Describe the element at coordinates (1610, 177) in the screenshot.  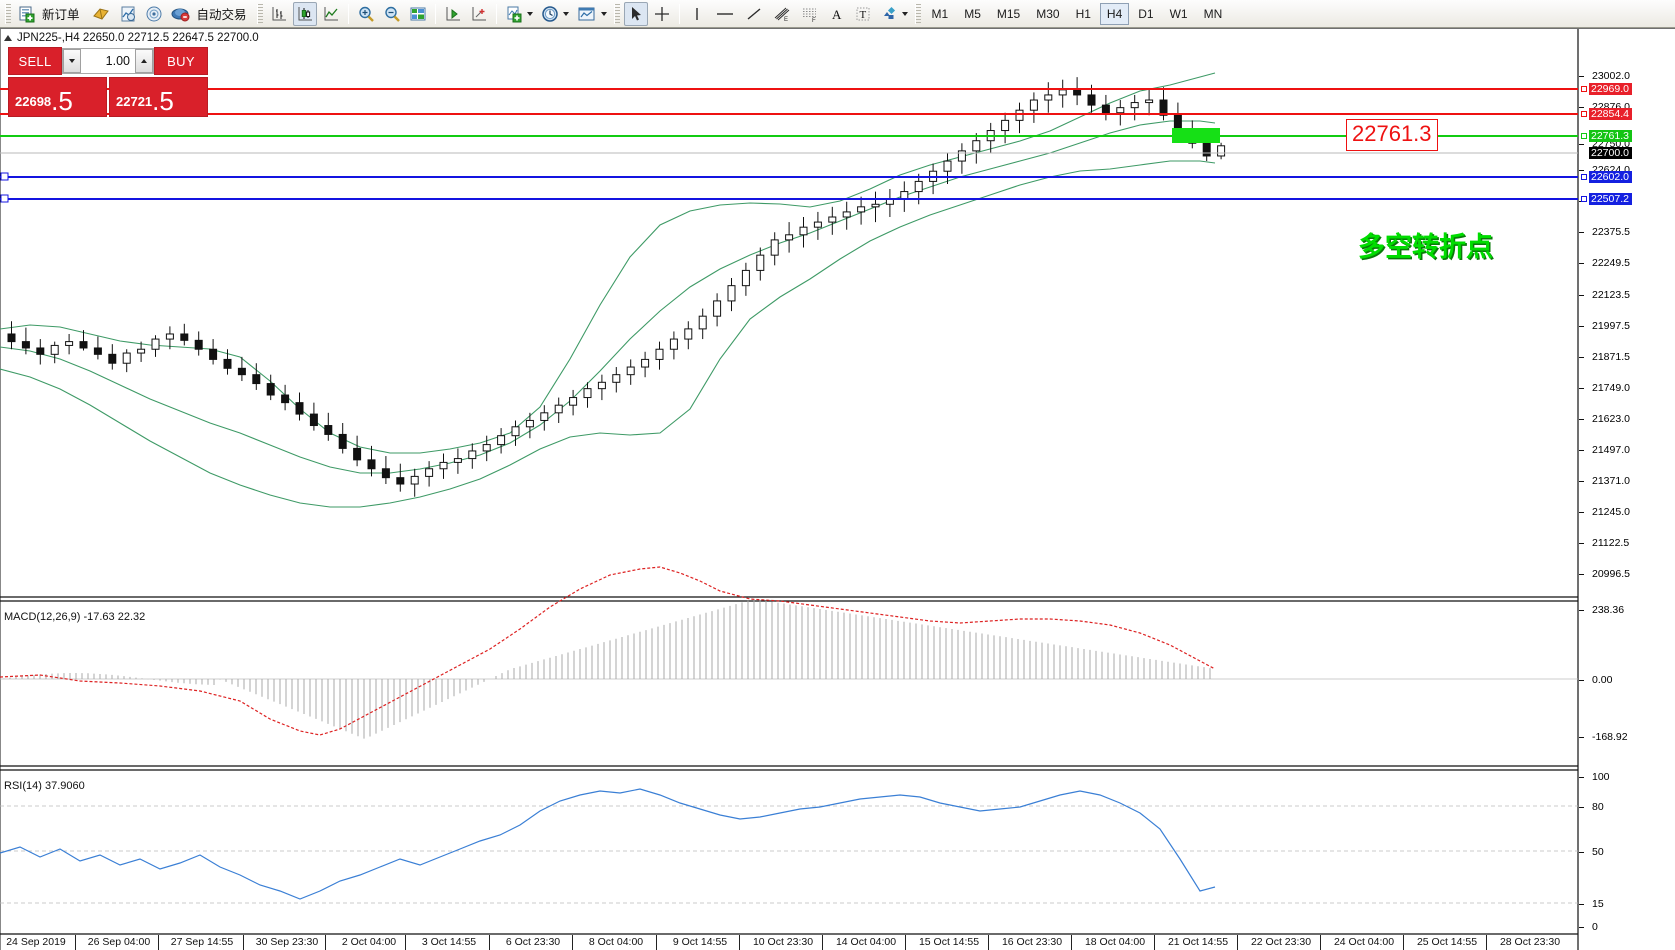
I see `price-level-label-blue: 22602.0` at that location.